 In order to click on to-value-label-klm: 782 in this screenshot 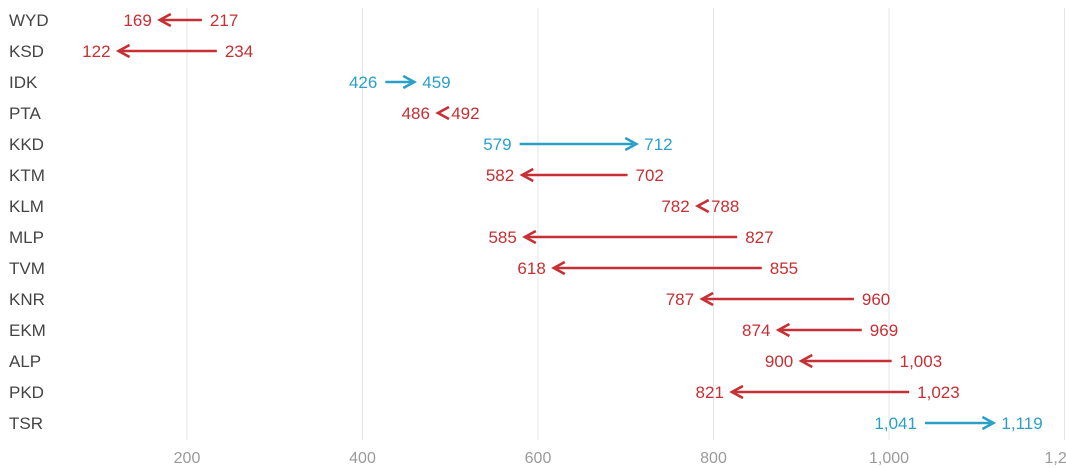, I will do `click(675, 206)`.